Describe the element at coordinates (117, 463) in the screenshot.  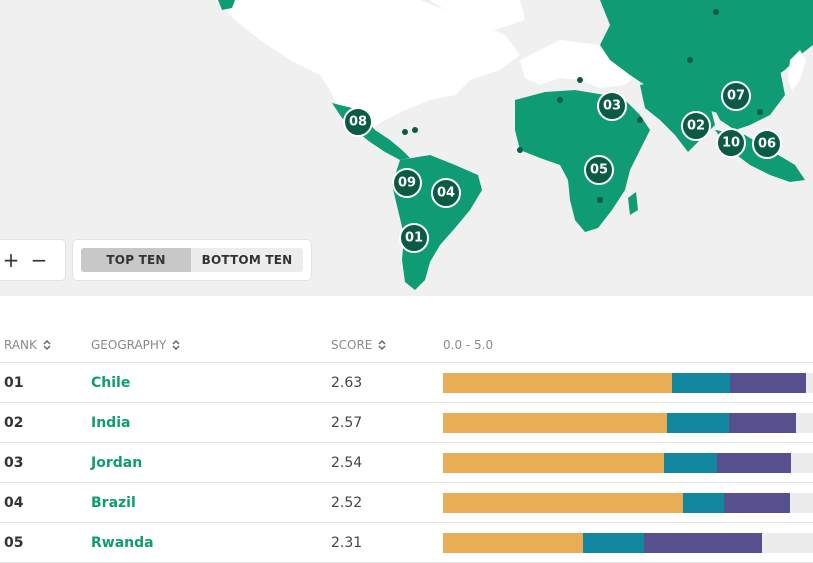
I see `geography-link: Jordan` at that location.